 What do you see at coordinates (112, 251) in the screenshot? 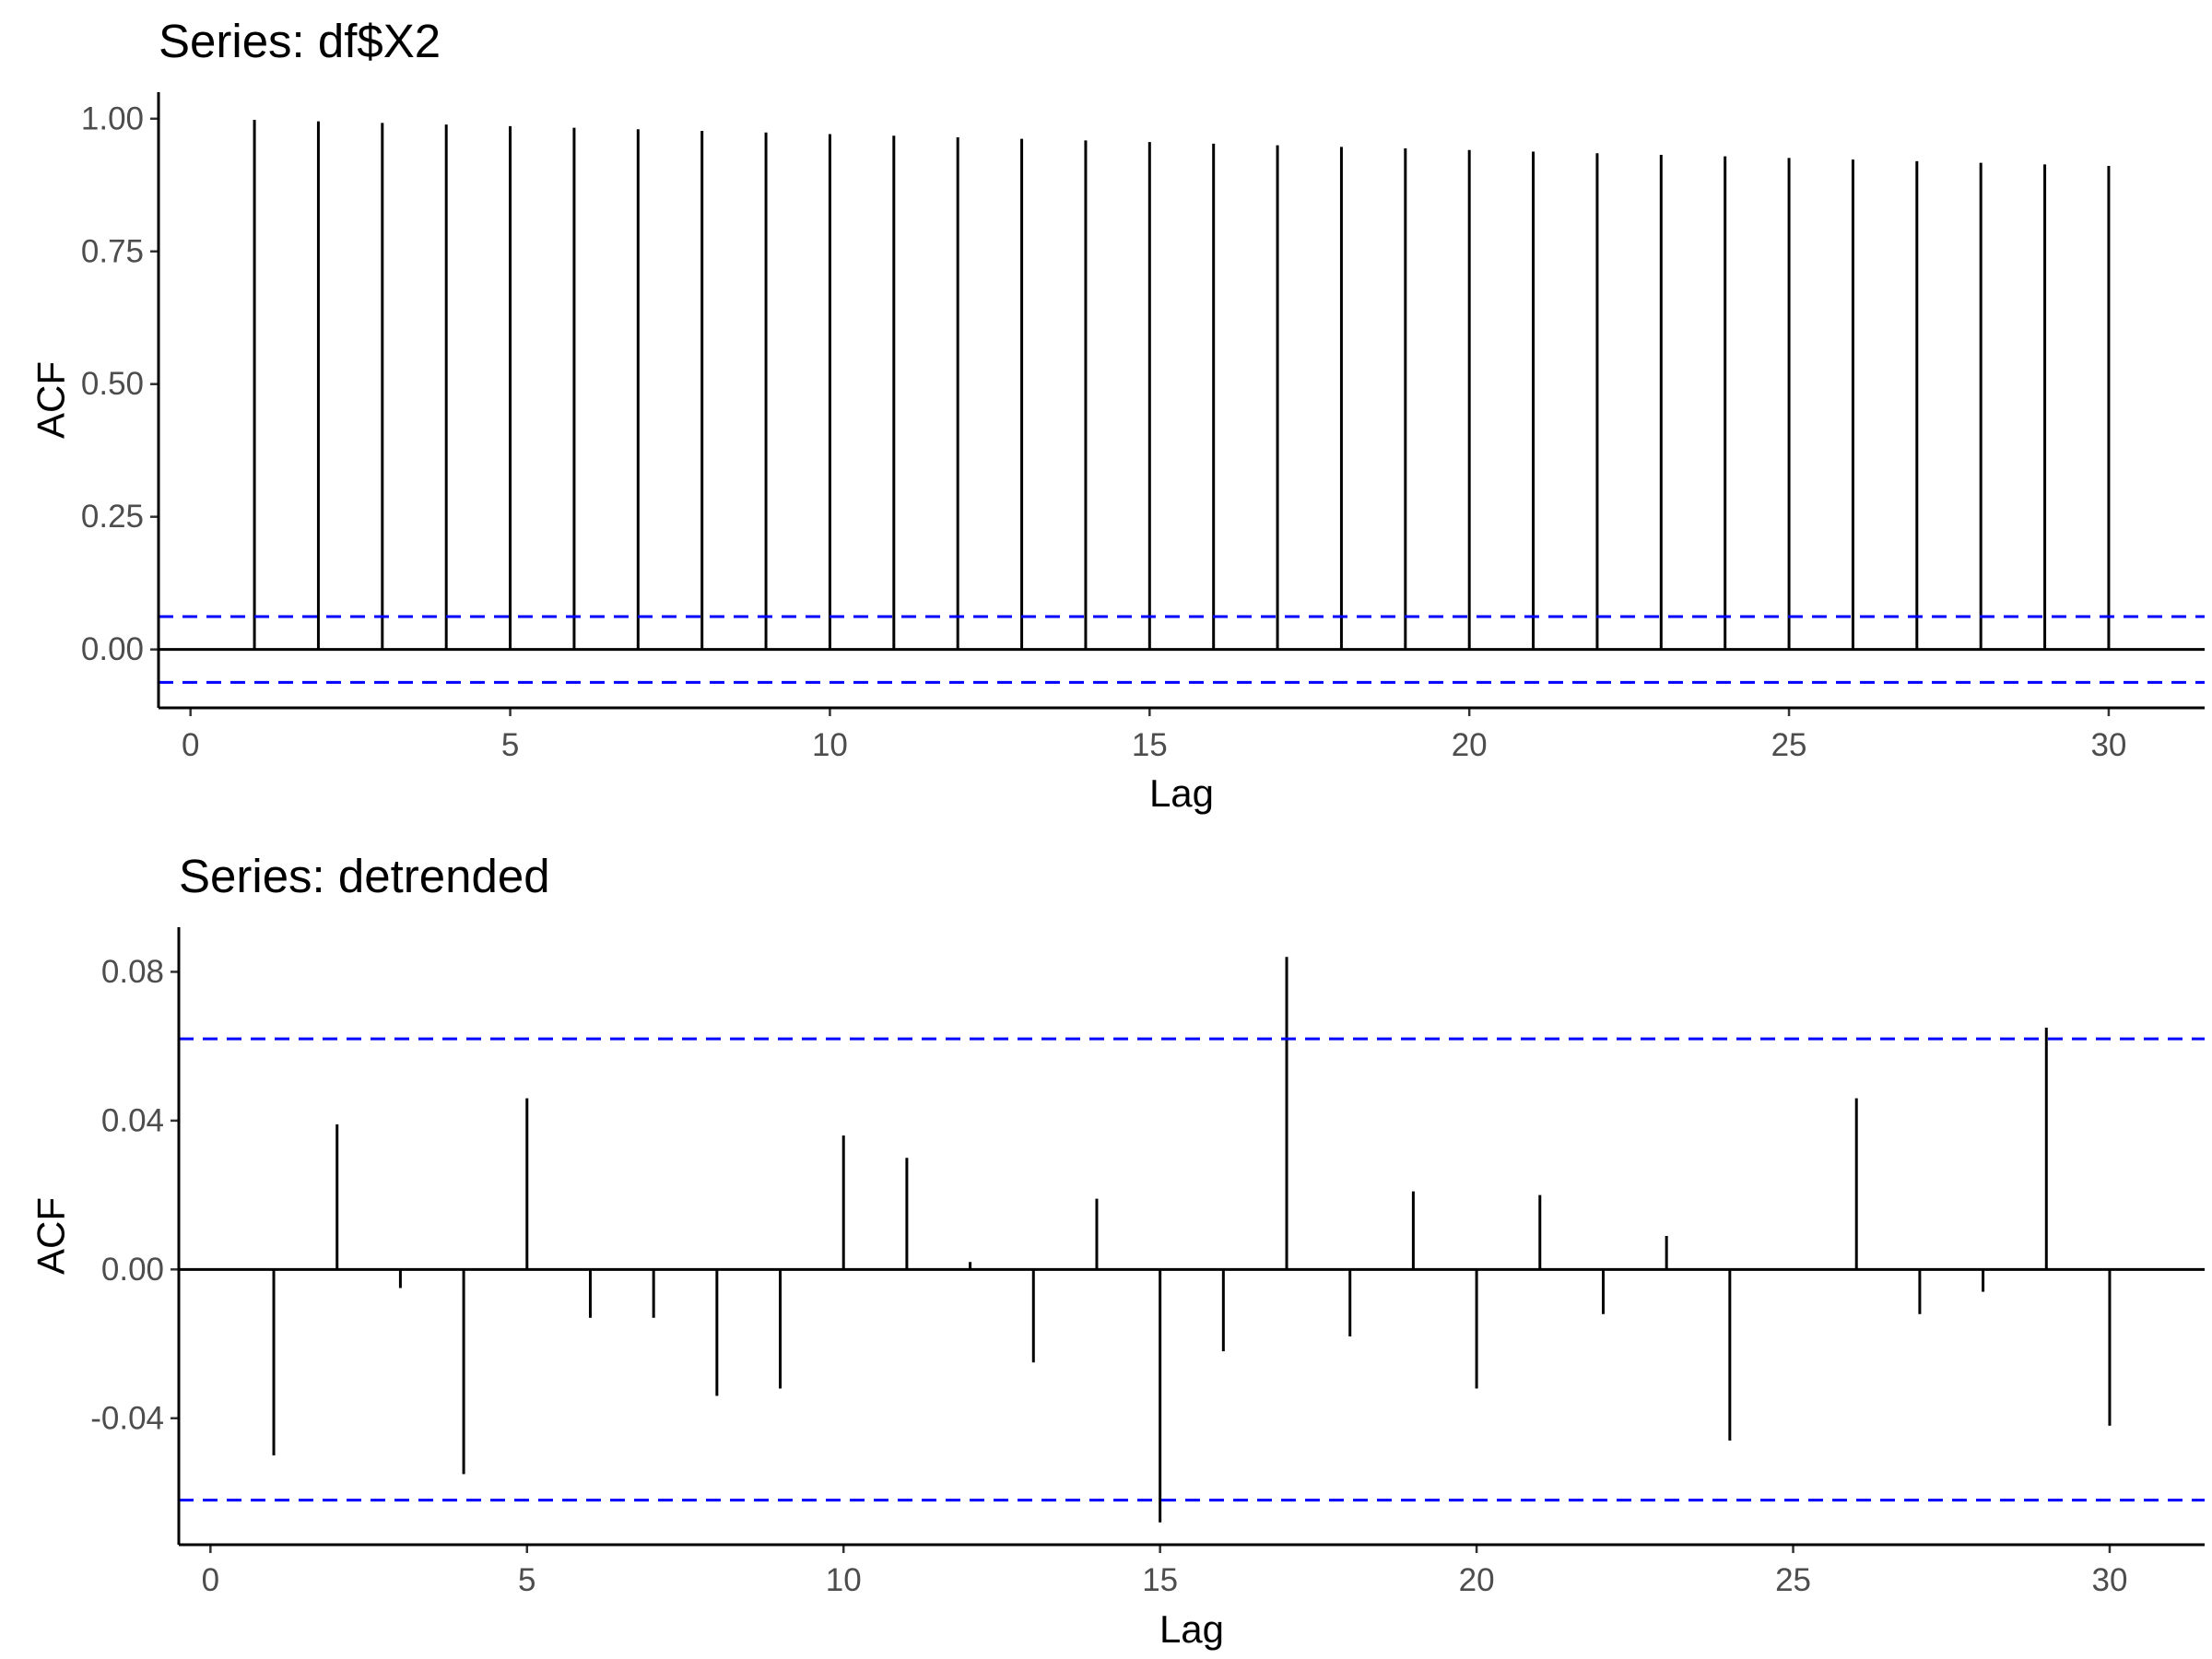
I see `y-tick-label: 0.75` at bounding box center [112, 251].